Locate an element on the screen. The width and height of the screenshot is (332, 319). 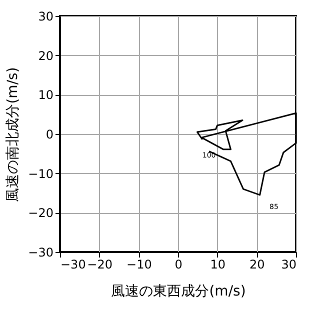
x-tick-label: −10 is located at coordinates (139, 265).